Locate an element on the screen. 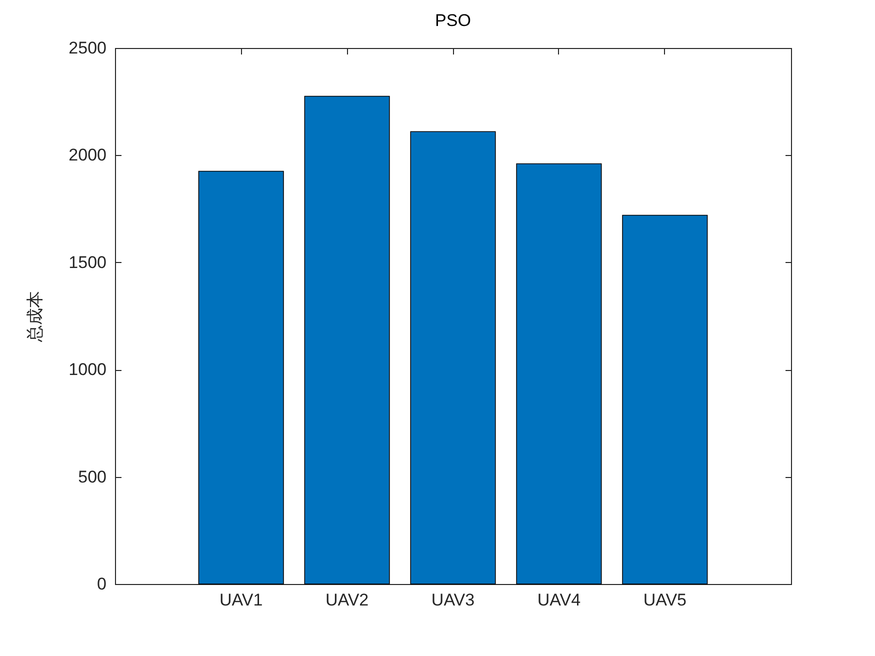  x-tick-label: UAV1 is located at coordinates (241, 600).